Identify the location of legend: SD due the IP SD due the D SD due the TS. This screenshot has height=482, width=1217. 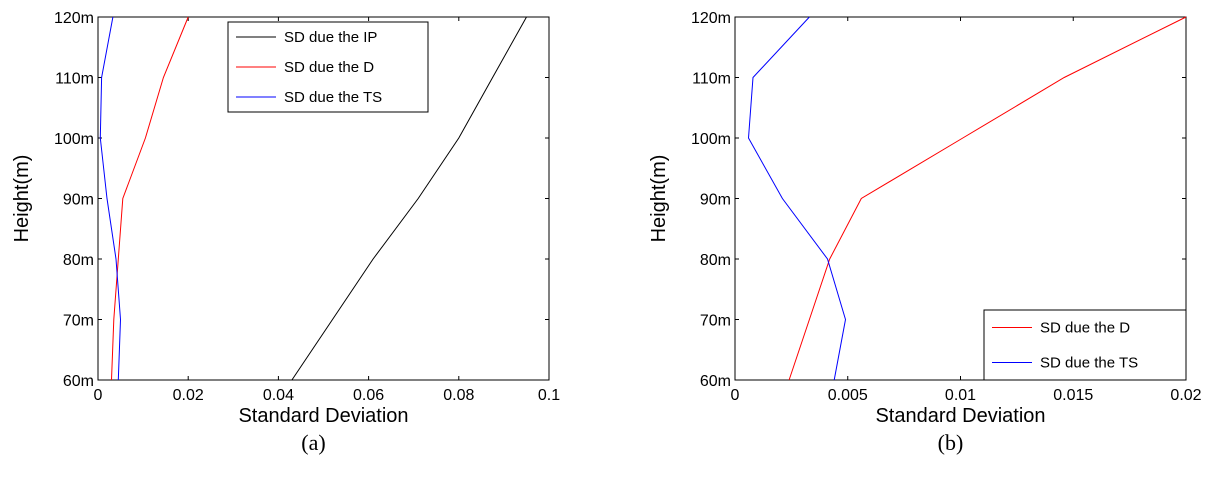
(328, 67).